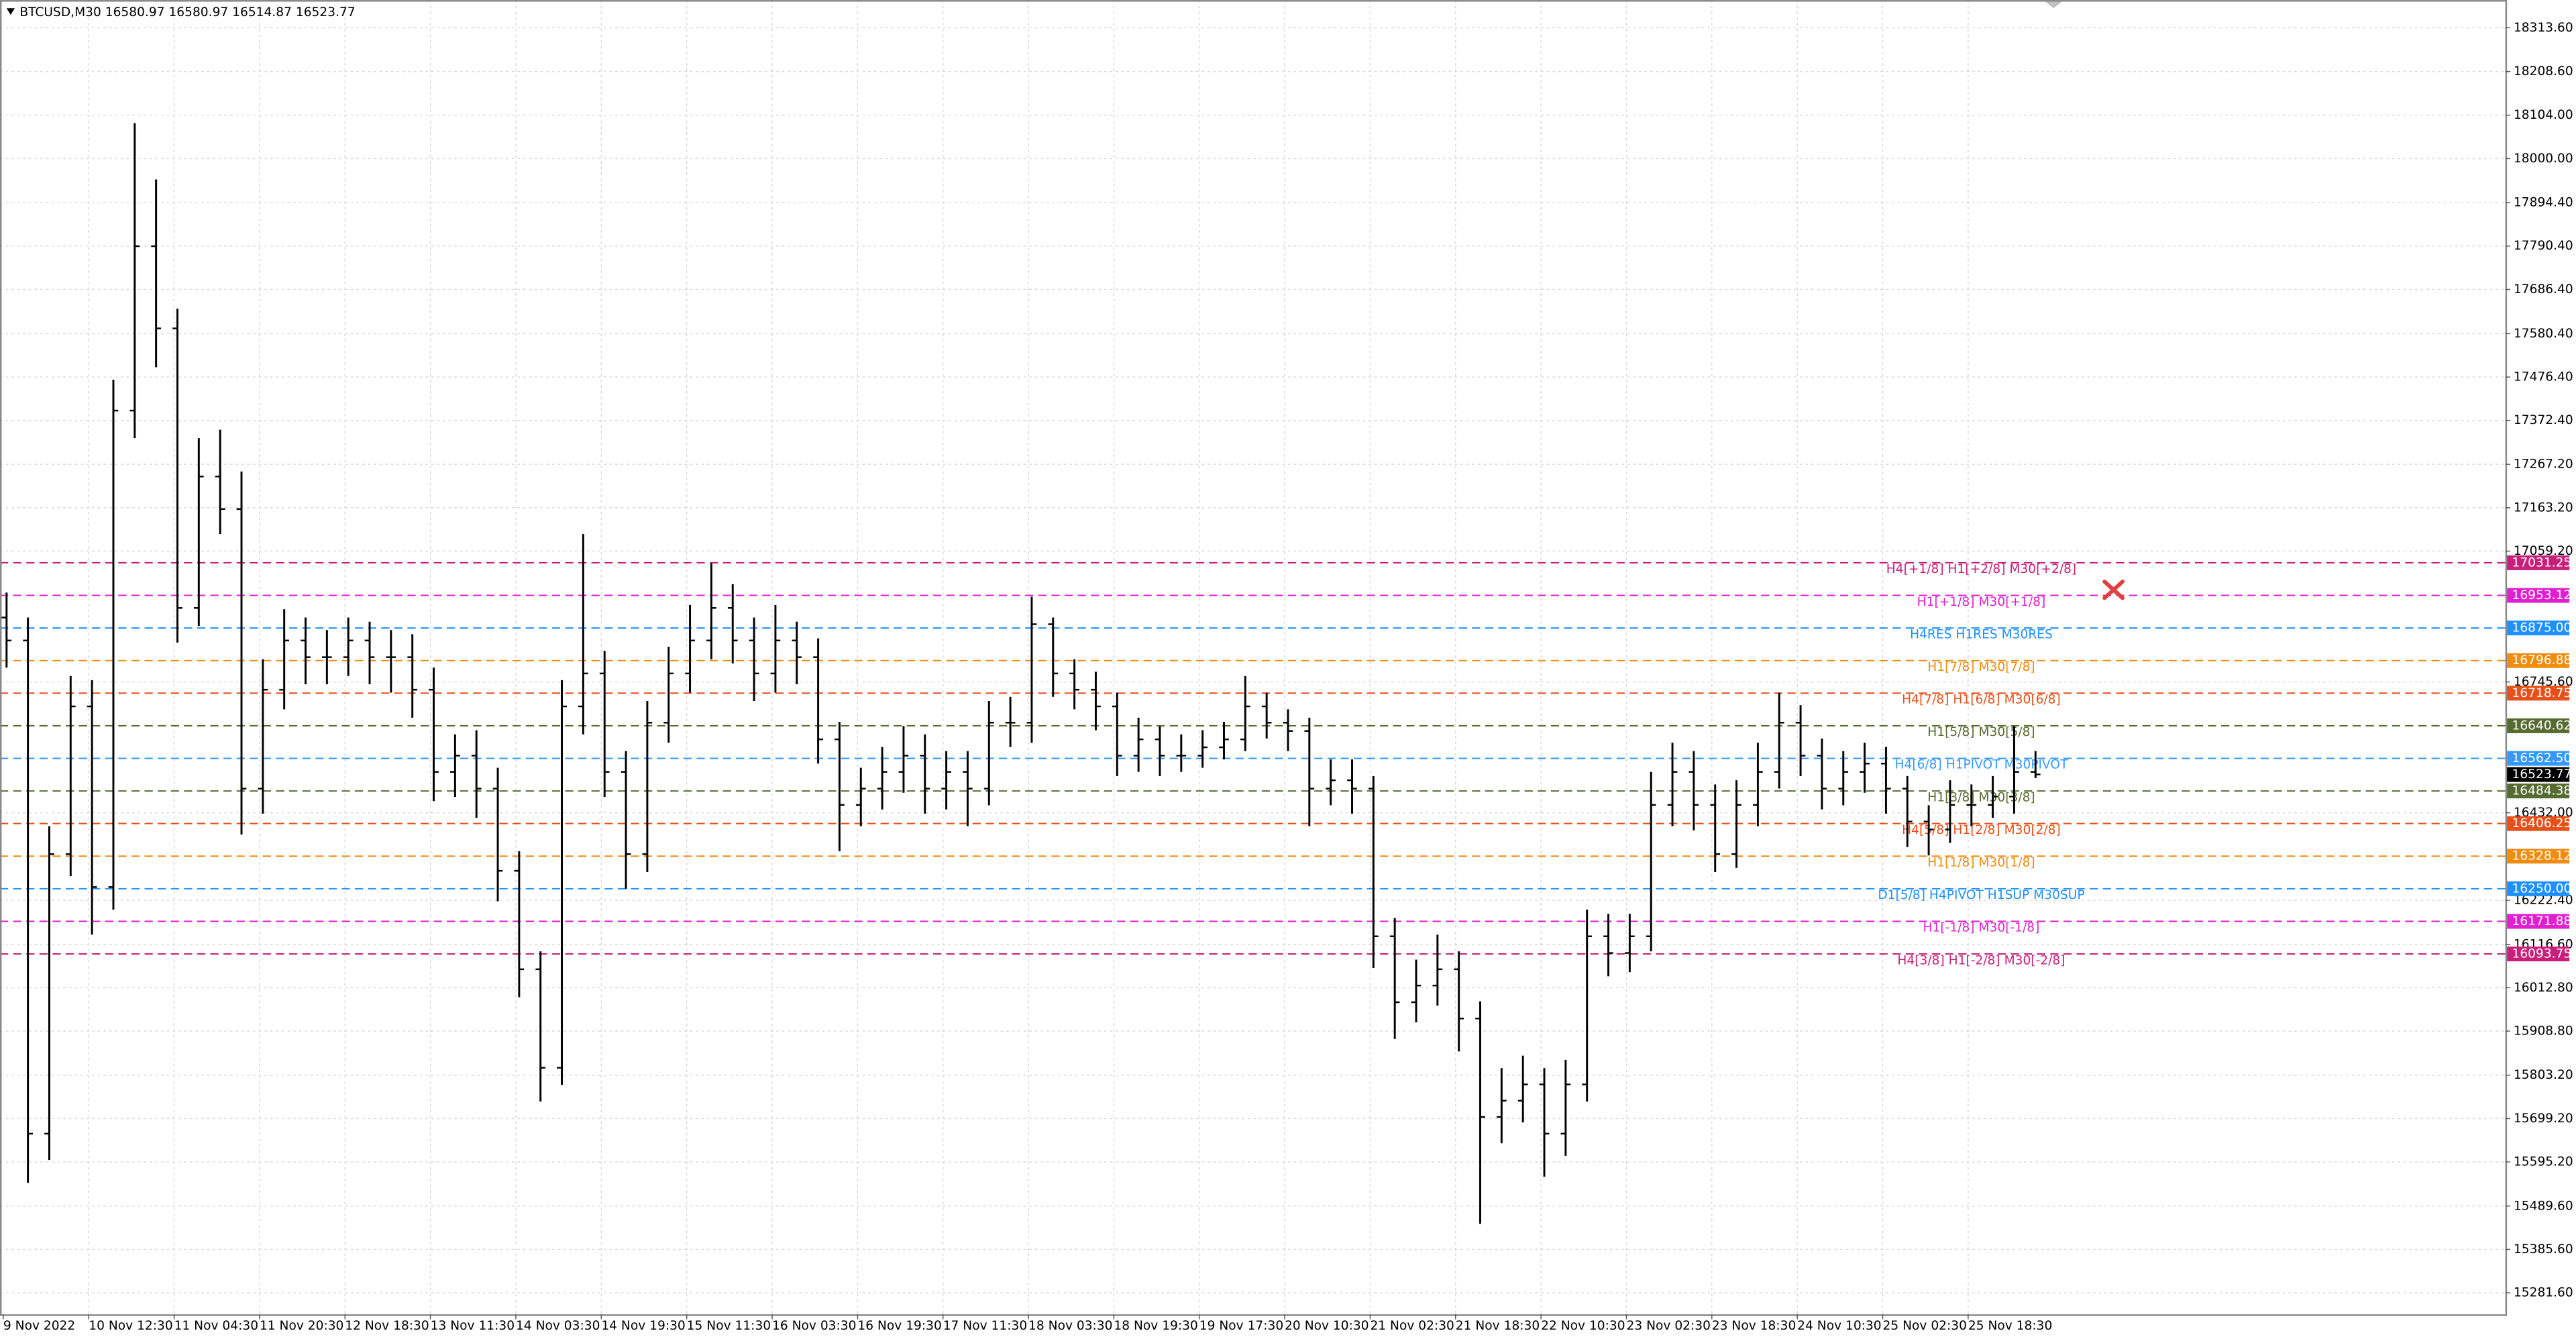  I want to click on x-tick-label: 24 Nov 10:30, so click(1839, 1326).